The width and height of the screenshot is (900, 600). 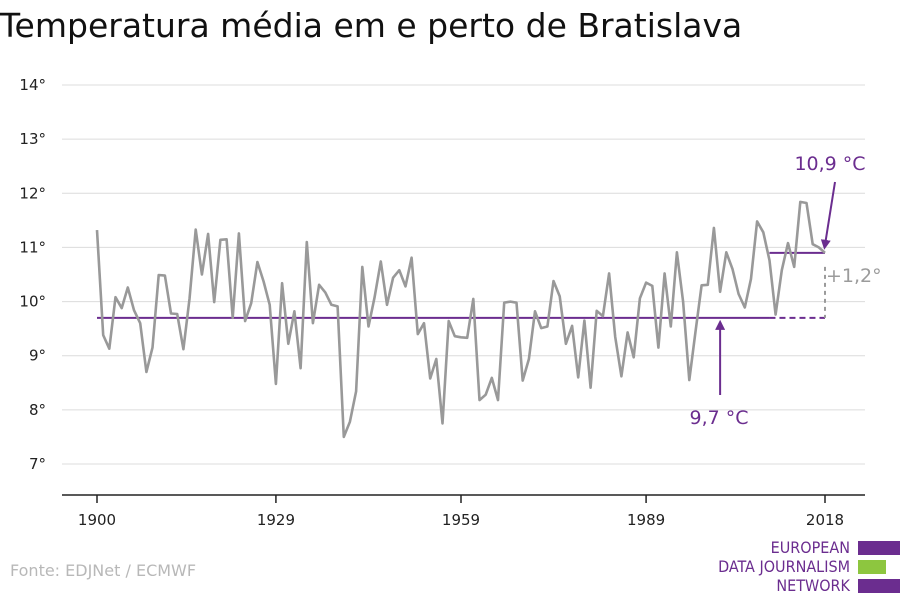 What do you see at coordinates (32, 193) in the screenshot?
I see `y-tick-label: 12°` at bounding box center [32, 193].